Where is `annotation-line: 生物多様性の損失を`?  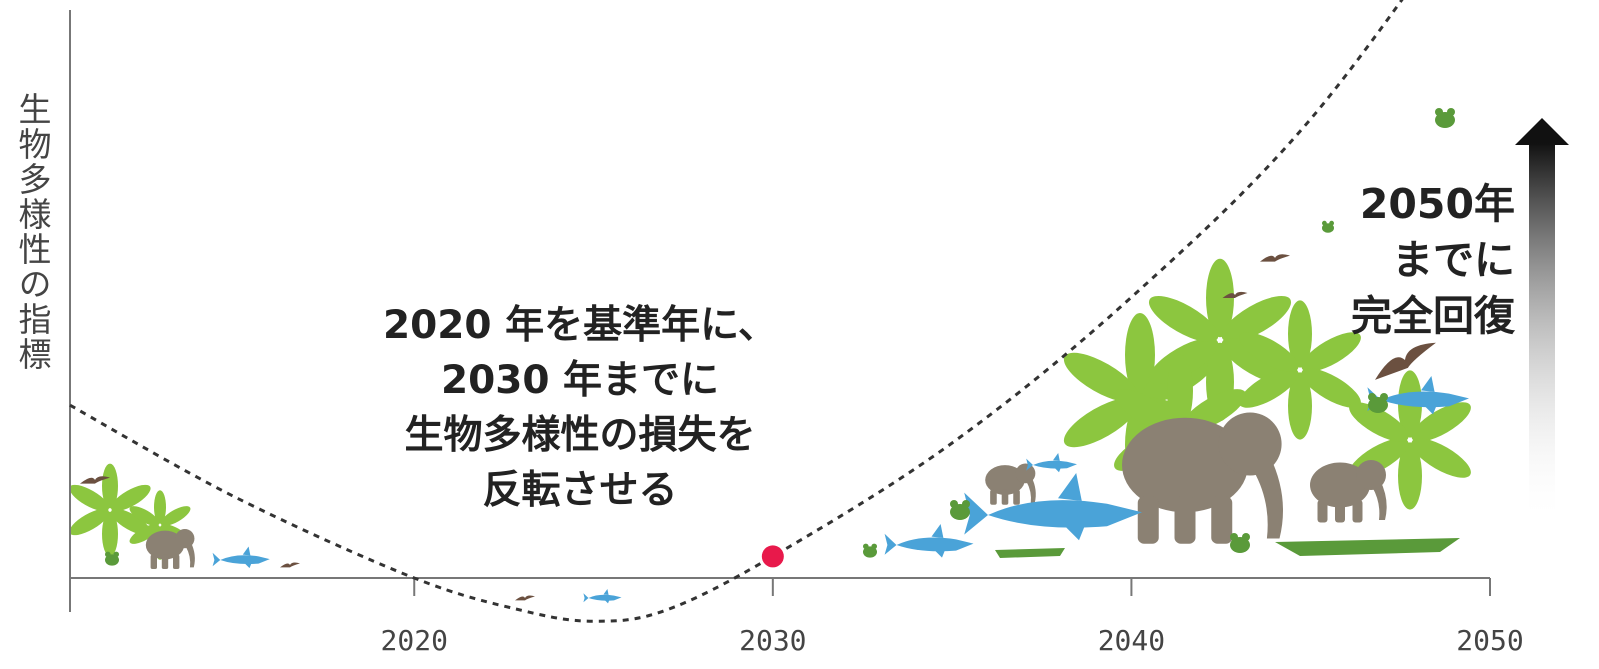 annotation-line: 生物多様性の損失を is located at coordinates (580, 435).